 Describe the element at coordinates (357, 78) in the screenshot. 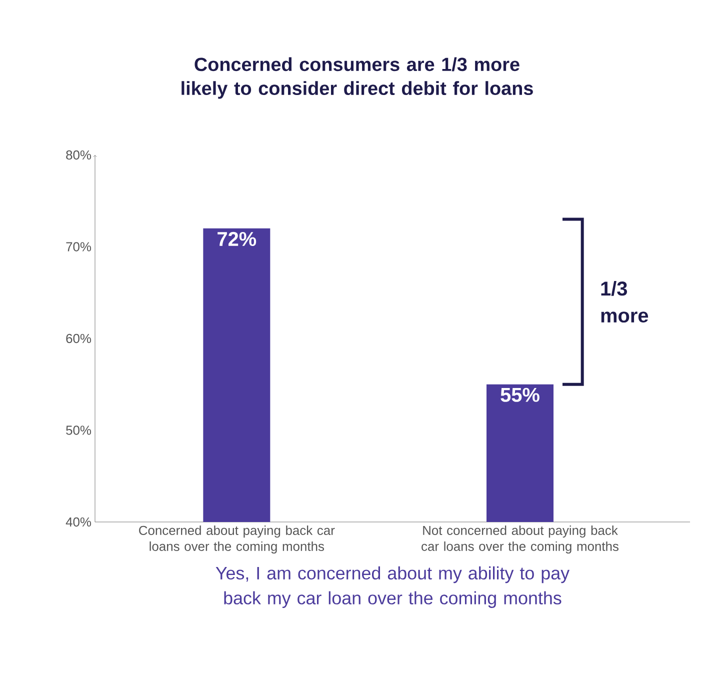

I see `chart-title: Concerned consumers are 1/3 more likely to consider direct debit for loans` at that location.